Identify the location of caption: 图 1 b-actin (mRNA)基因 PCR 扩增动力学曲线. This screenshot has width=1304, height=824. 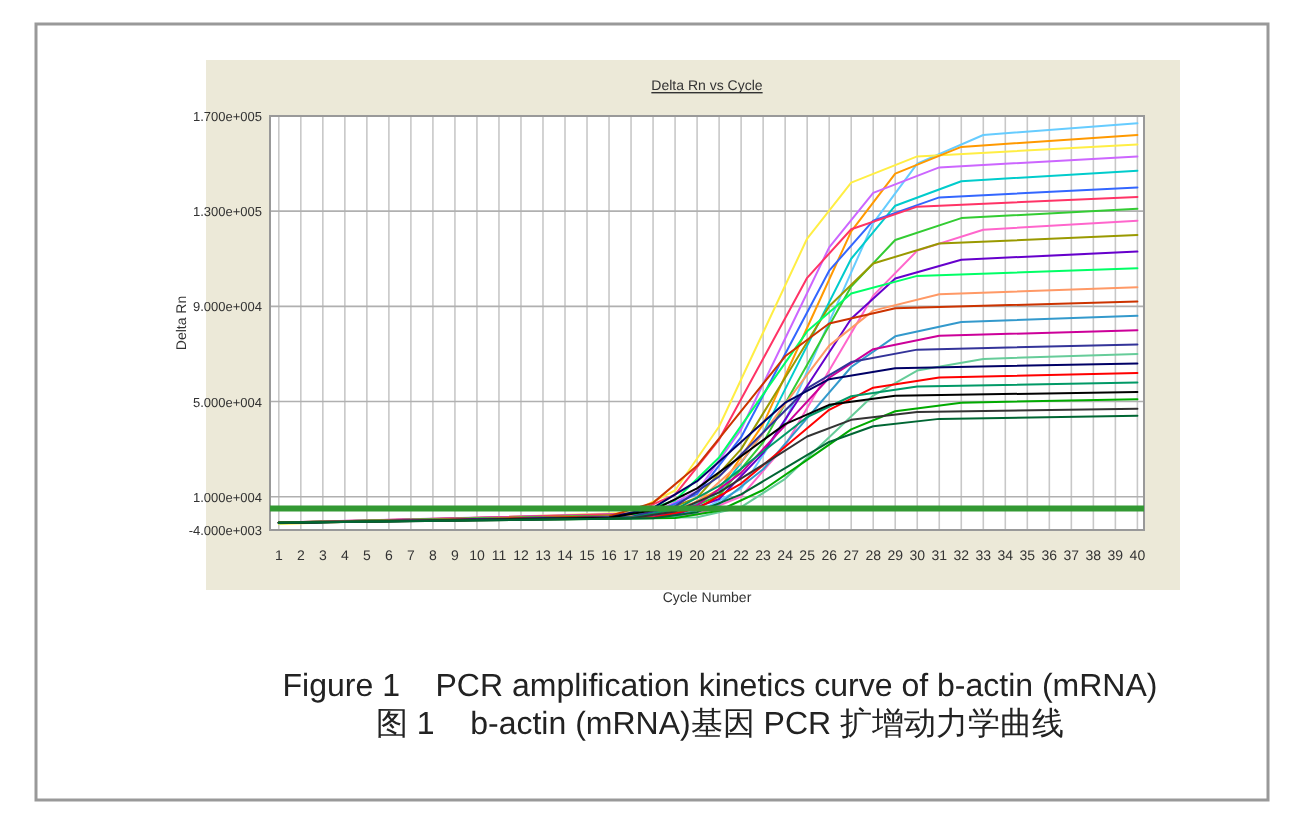
(720, 724).